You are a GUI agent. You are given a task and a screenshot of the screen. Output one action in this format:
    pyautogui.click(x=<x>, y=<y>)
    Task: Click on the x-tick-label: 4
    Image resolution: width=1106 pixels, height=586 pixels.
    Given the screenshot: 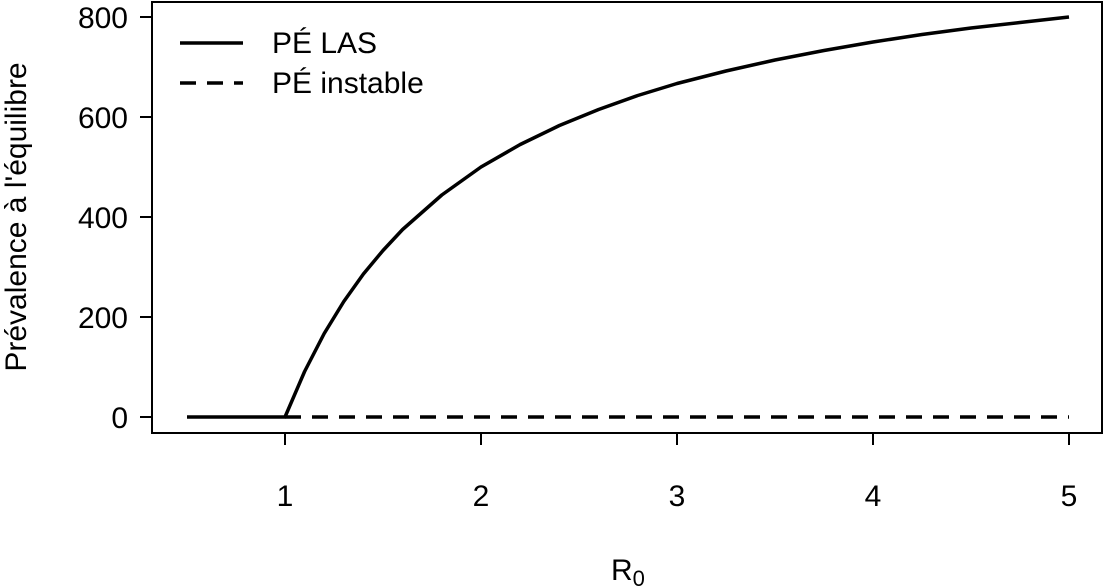 What is the action you would take?
    pyautogui.click(x=873, y=496)
    